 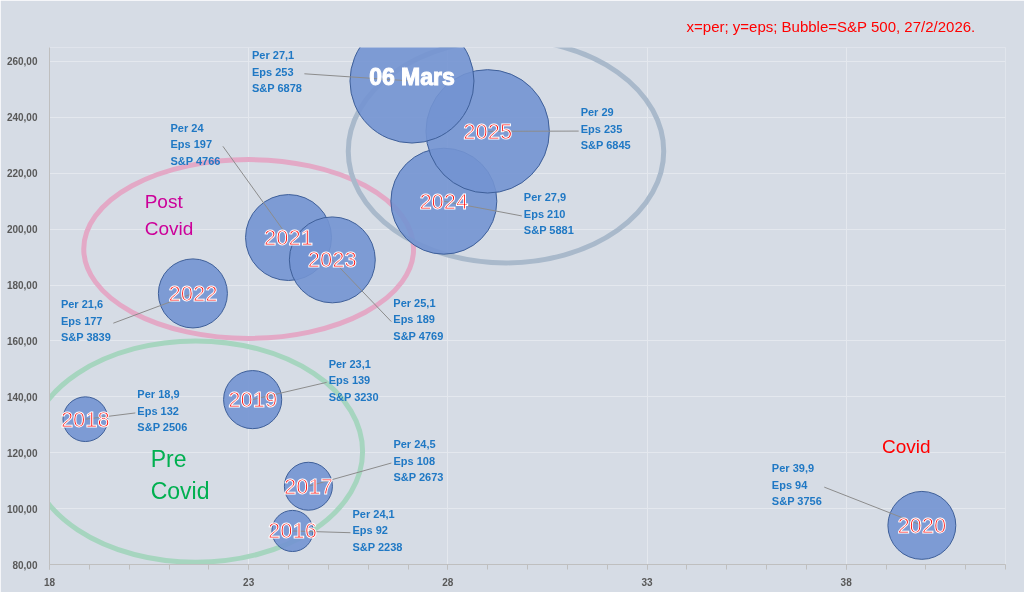 What do you see at coordinates (488, 131) in the screenshot?
I see `series-label: 2025` at bounding box center [488, 131].